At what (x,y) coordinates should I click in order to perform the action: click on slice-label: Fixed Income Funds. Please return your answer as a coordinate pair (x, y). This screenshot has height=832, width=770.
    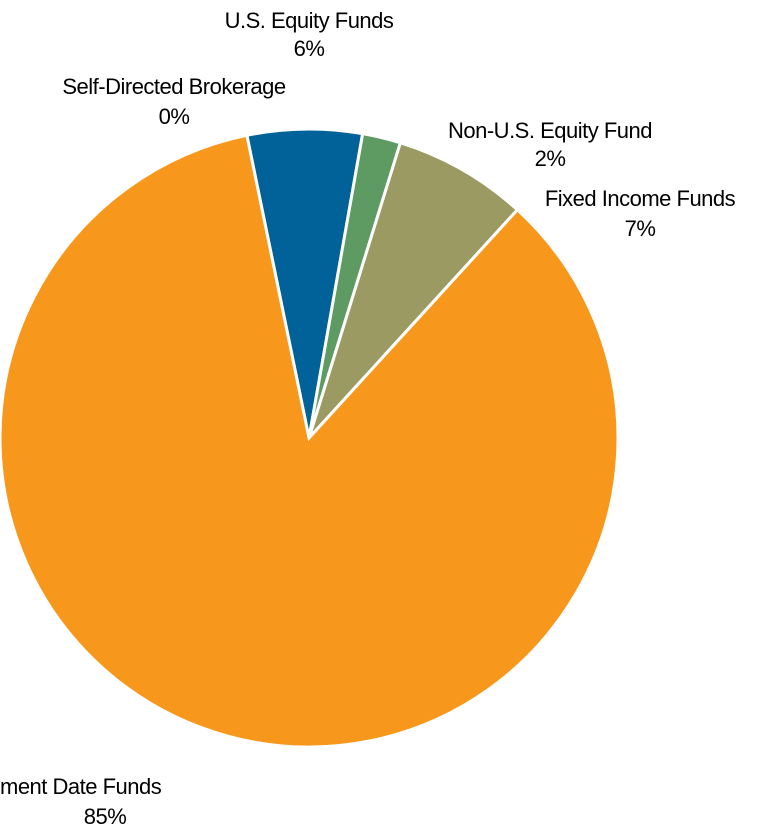
    Looking at the image, I should click on (640, 198).